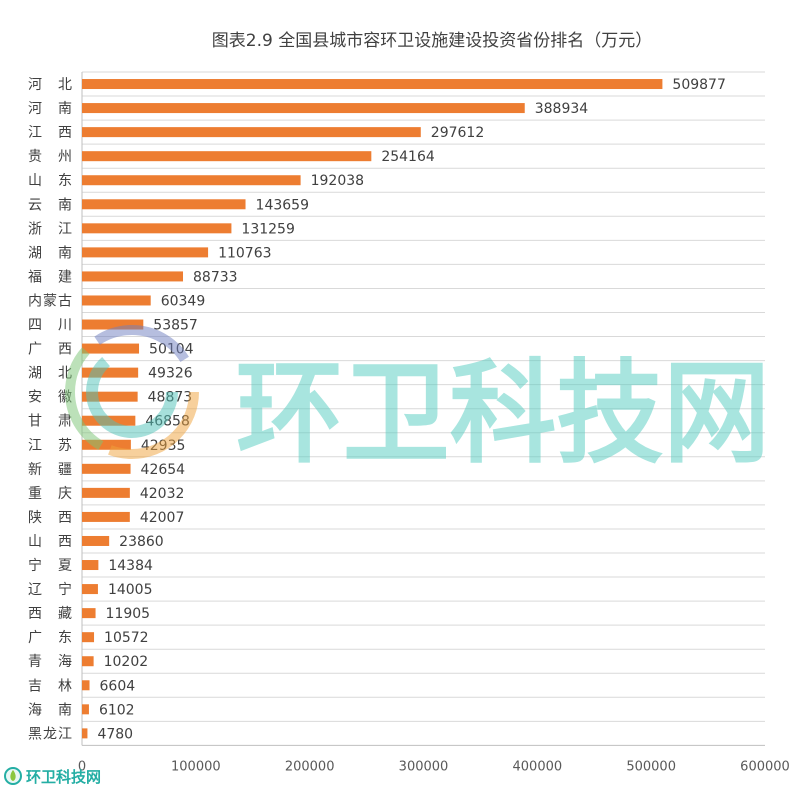 The height and width of the screenshot is (789, 800). What do you see at coordinates (196, 766) in the screenshot?
I see `x-tick-label: 100000` at bounding box center [196, 766].